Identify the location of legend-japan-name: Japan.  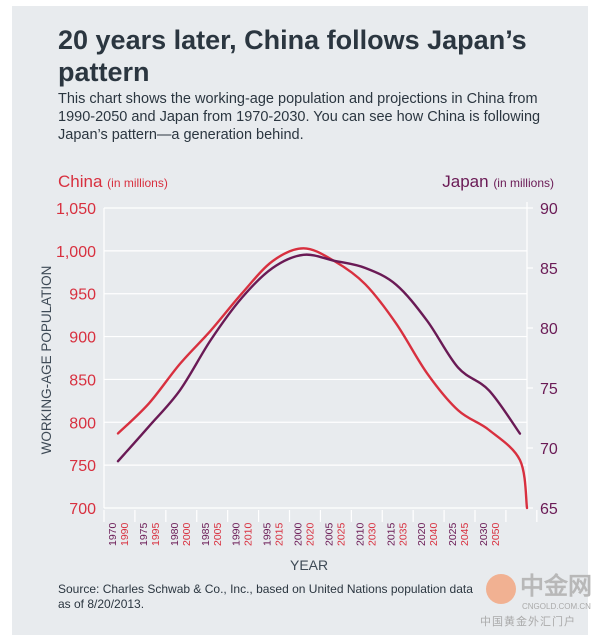
(465, 181).